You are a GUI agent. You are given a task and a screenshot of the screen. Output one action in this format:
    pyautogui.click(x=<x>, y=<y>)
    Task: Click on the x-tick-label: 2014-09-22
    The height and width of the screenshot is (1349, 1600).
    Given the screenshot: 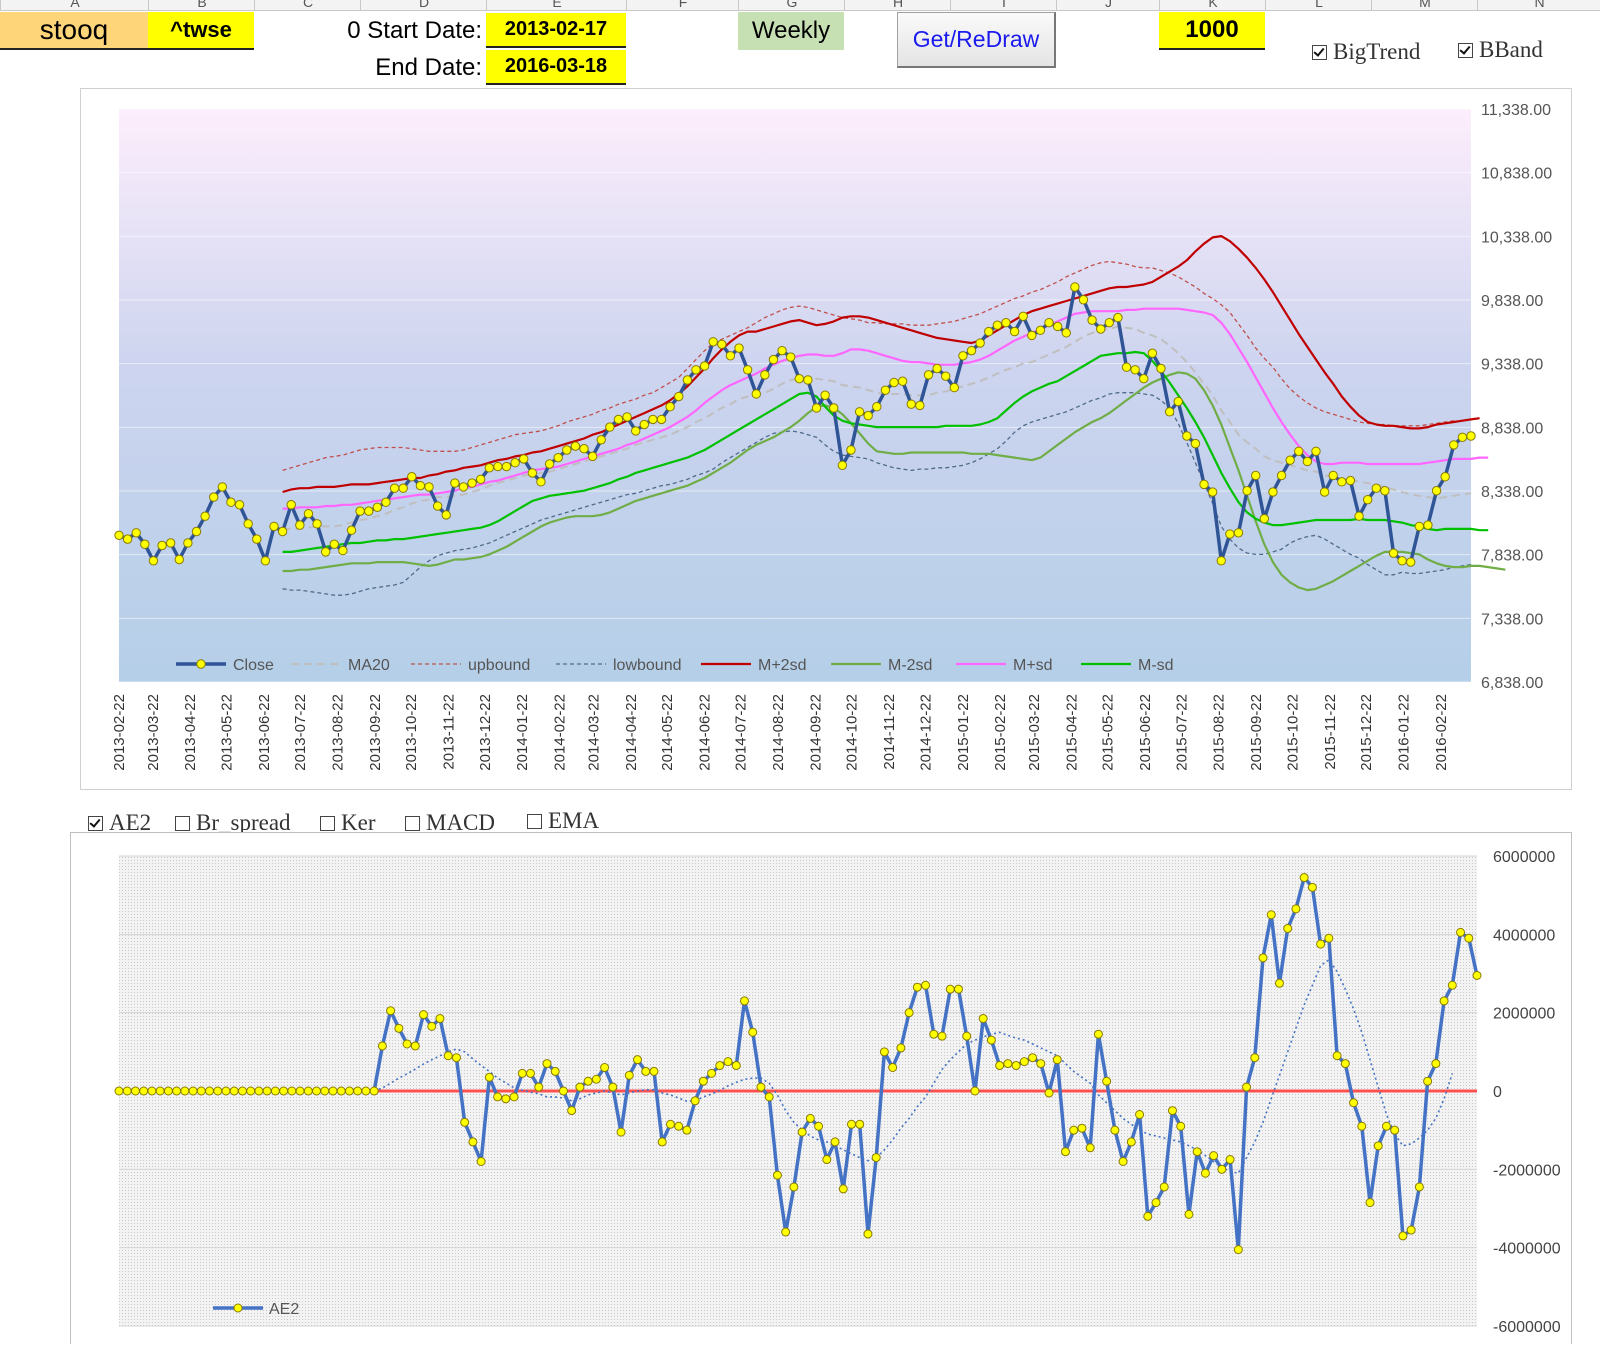 What is the action you would take?
    pyautogui.click(x=816, y=732)
    